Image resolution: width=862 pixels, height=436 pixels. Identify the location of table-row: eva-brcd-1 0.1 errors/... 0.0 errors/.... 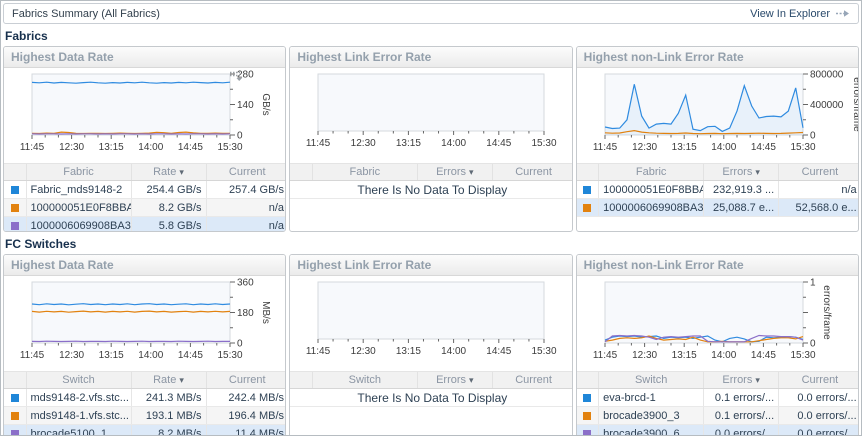
(717, 397).